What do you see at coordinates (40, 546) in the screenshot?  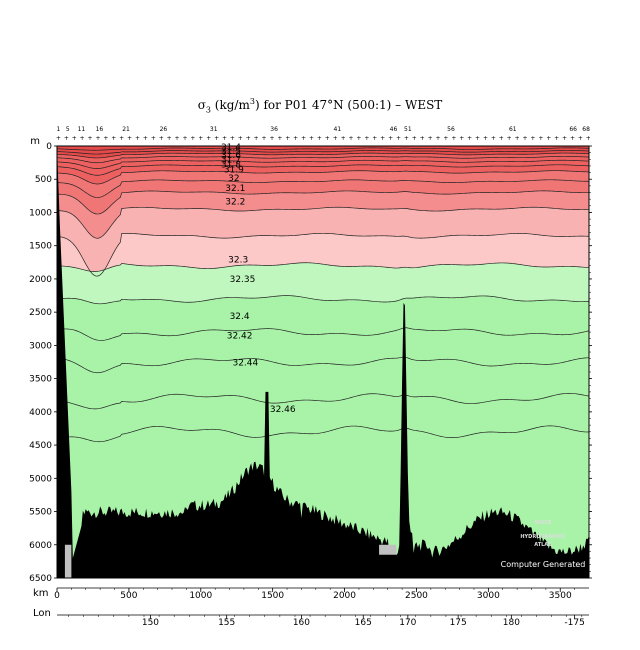 I see `y-tick-label: 6000` at bounding box center [40, 546].